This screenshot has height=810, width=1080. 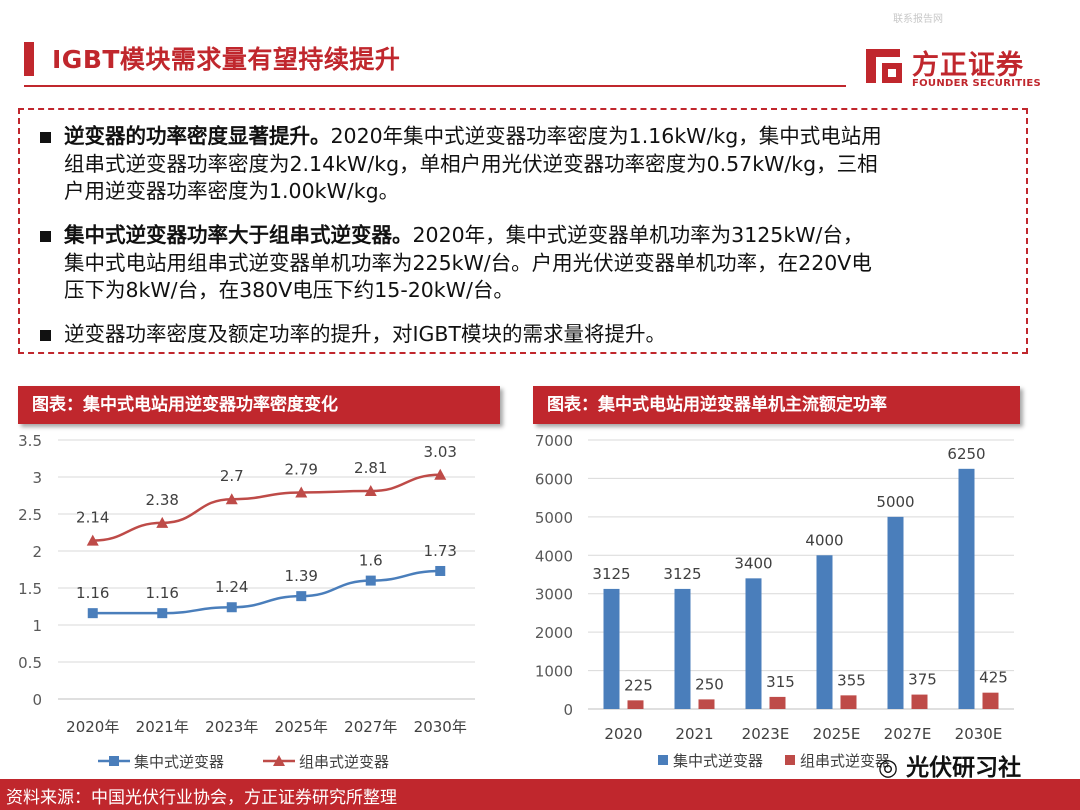 What do you see at coordinates (554, 441) in the screenshot?
I see `y-tick-label: 7000` at bounding box center [554, 441].